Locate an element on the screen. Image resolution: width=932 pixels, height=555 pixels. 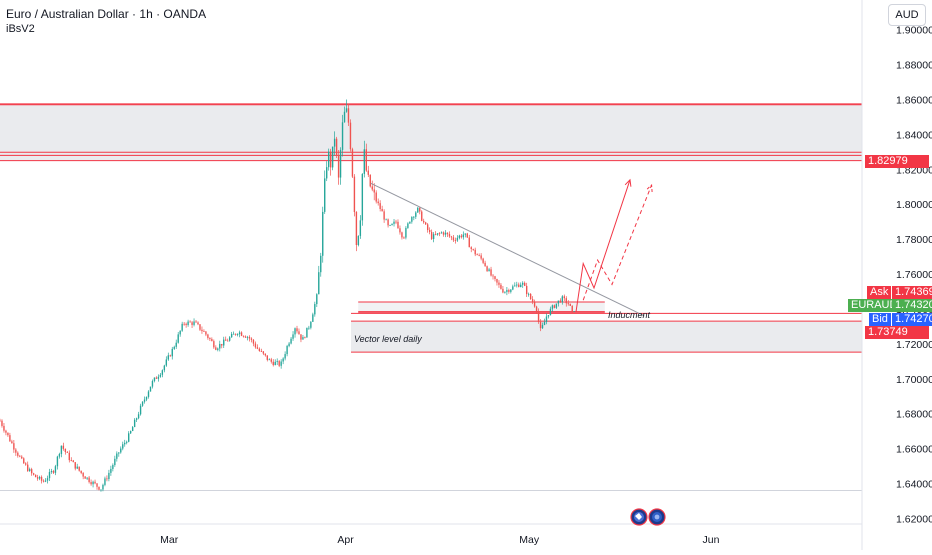
symbol-title: Euro / Australian Dollar · 1h · OANDA is located at coordinates (106, 14).